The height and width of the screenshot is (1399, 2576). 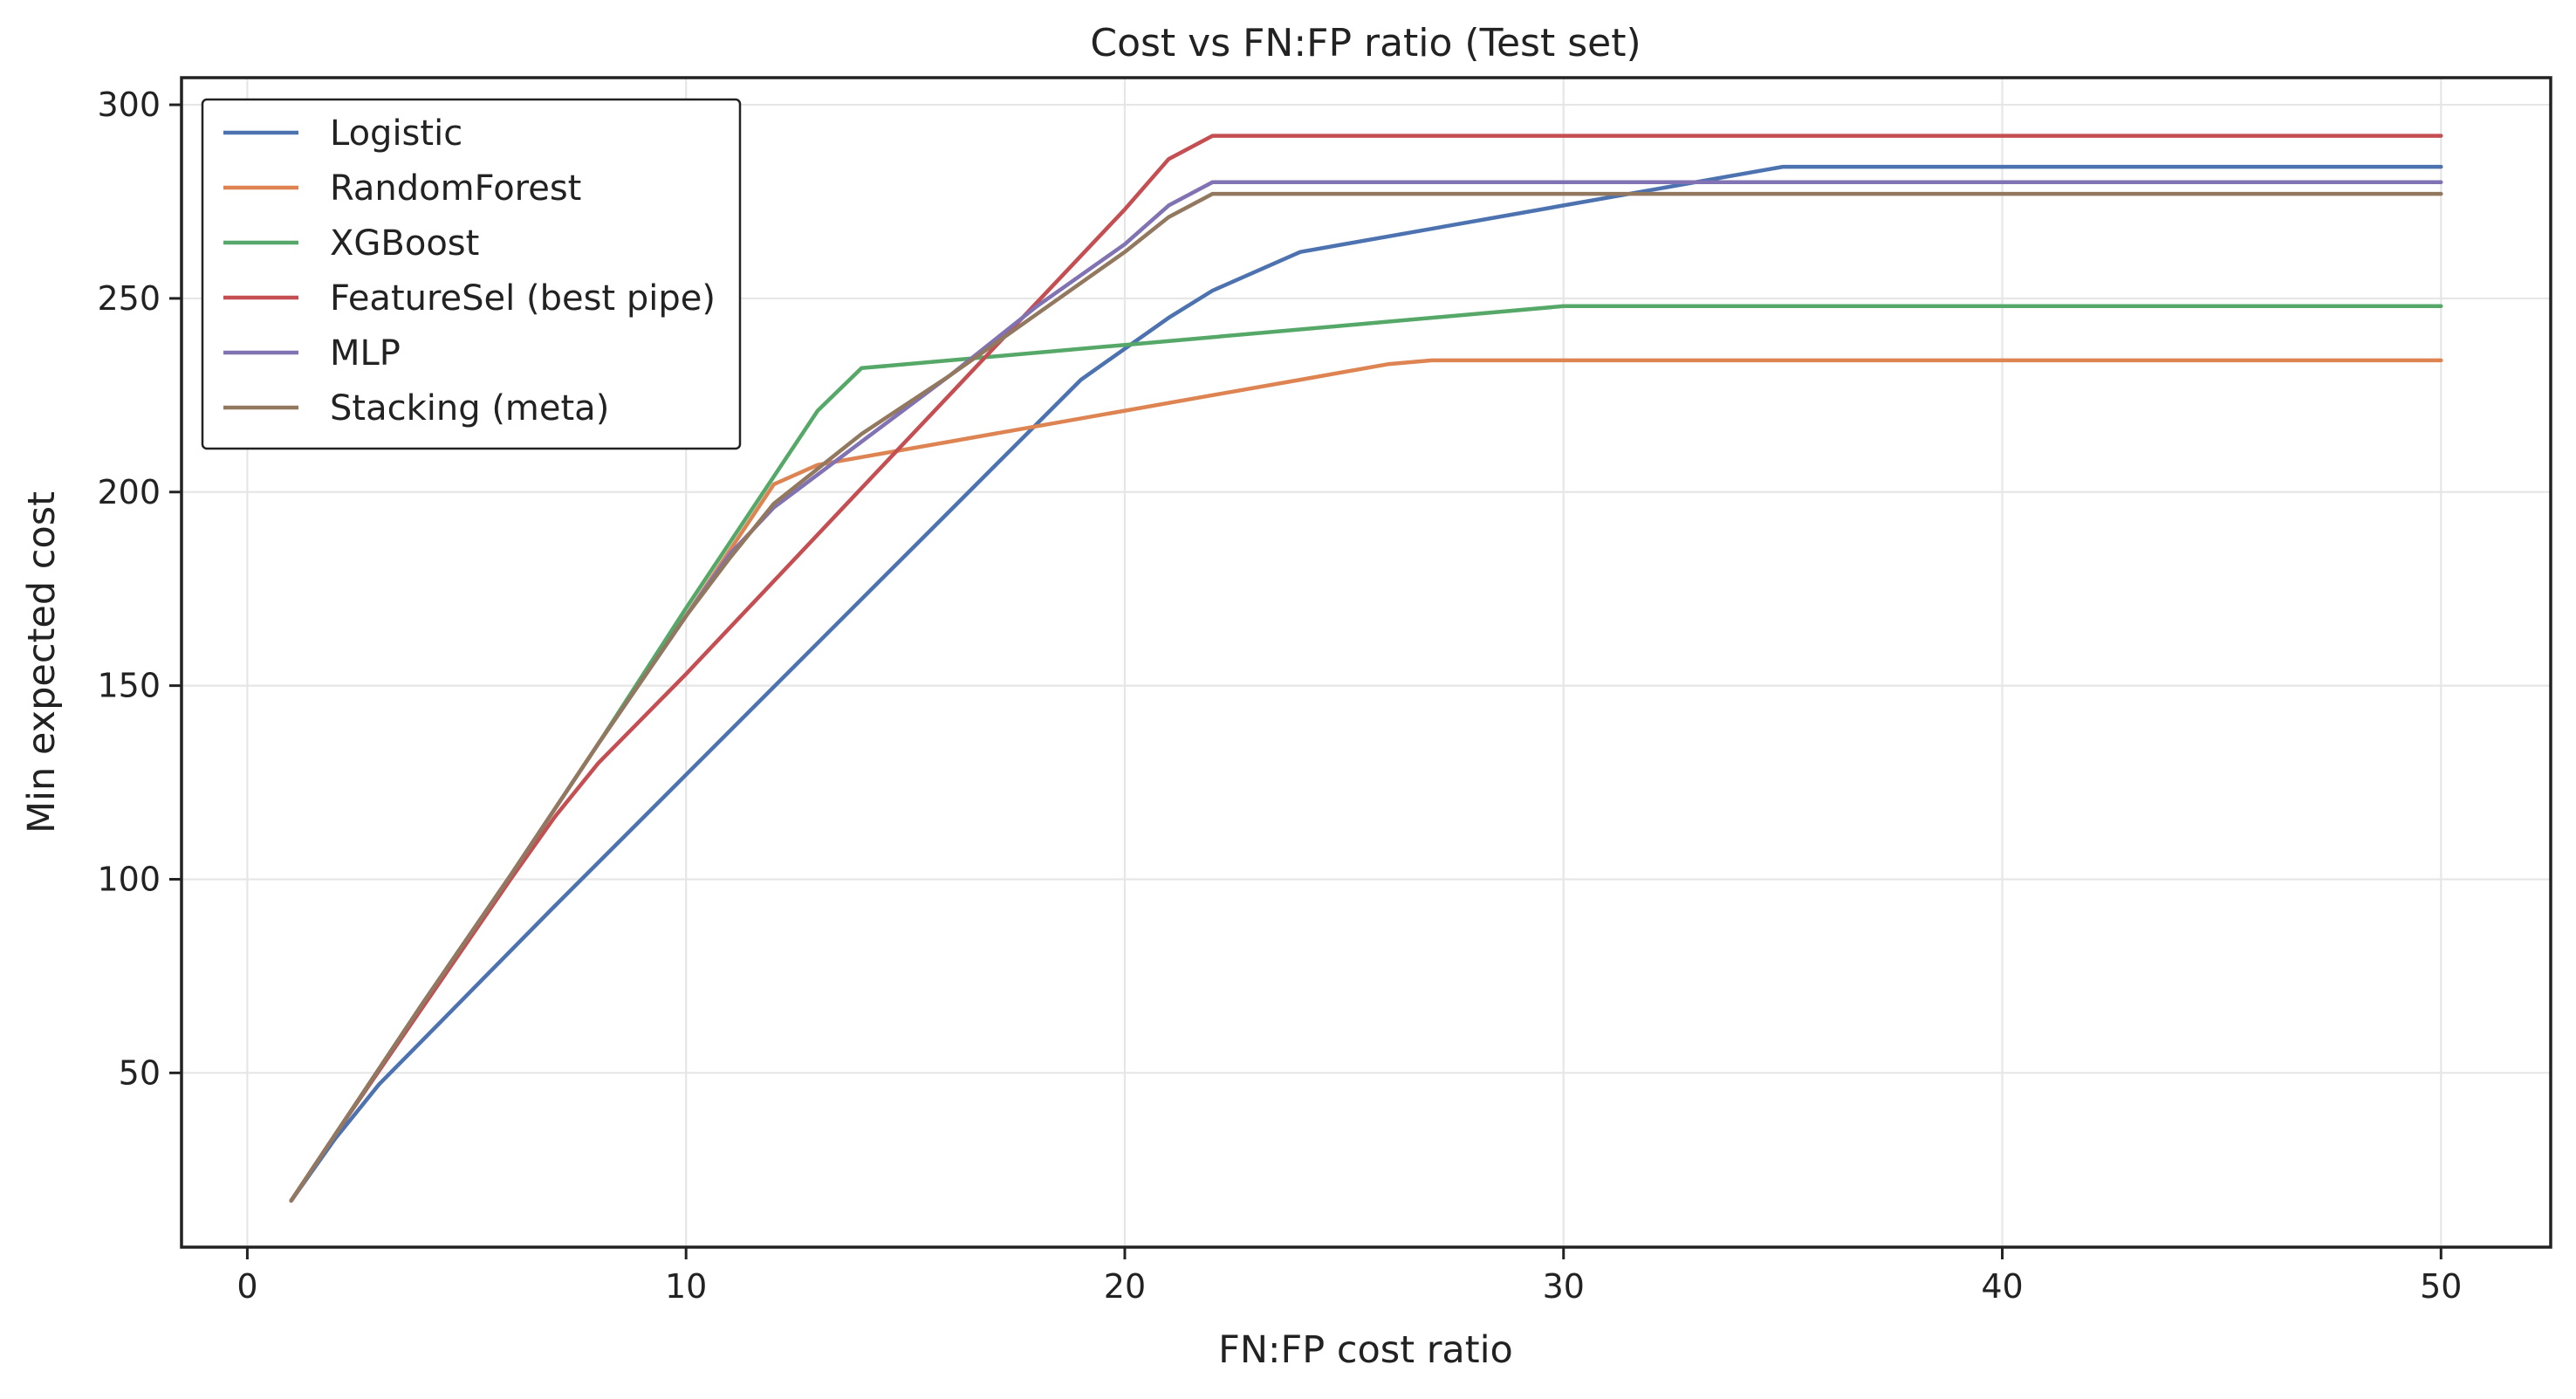 What do you see at coordinates (2002, 1286) in the screenshot?
I see `x-tick-label: 40` at bounding box center [2002, 1286].